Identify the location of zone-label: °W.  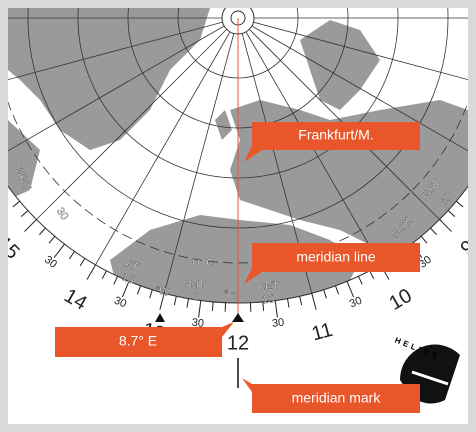
(162, 292).